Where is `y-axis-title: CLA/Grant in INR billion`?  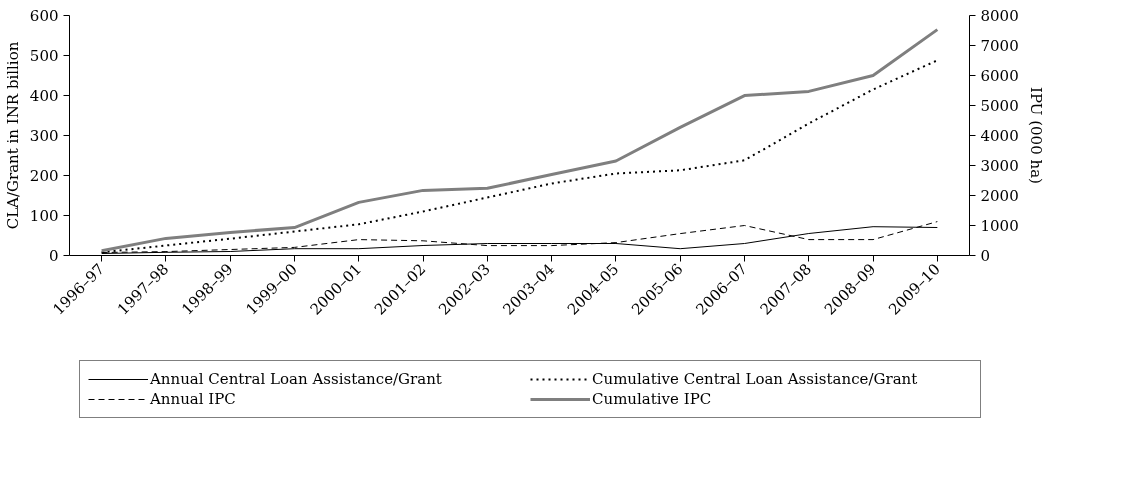
y-axis-title: CLA/Grant in INR billion is located at coordinates (12, 135).